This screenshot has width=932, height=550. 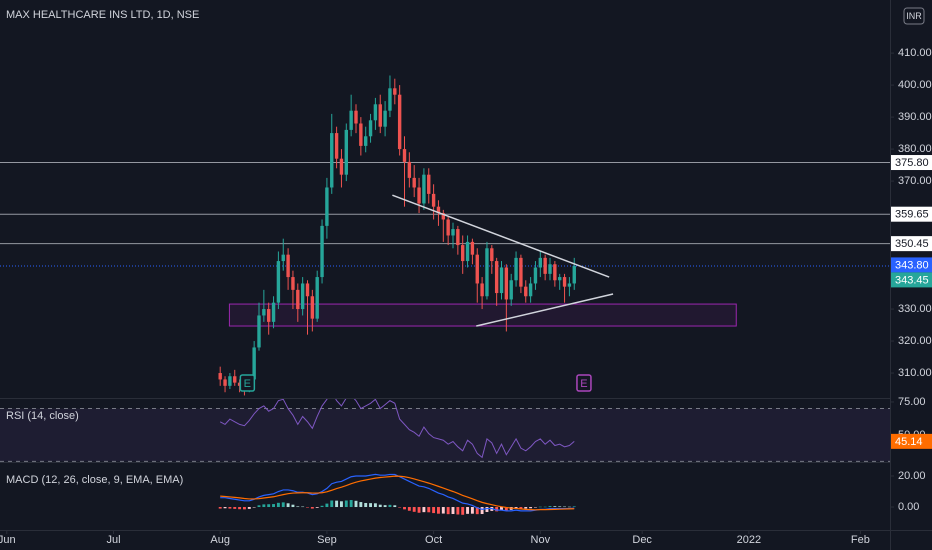 What do you see at coordinates (915, 181) in the screenshot?
I see `y-tick-label: 370.00` at bounding box center [915, 181].